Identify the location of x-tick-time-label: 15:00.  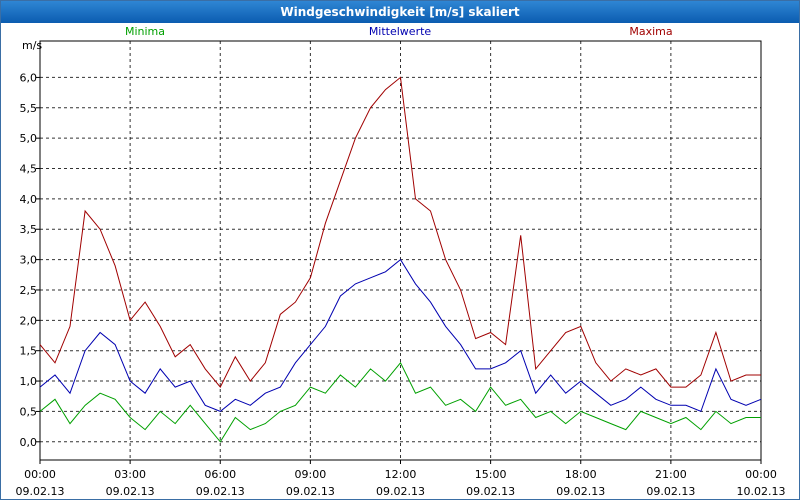
(491, 474).